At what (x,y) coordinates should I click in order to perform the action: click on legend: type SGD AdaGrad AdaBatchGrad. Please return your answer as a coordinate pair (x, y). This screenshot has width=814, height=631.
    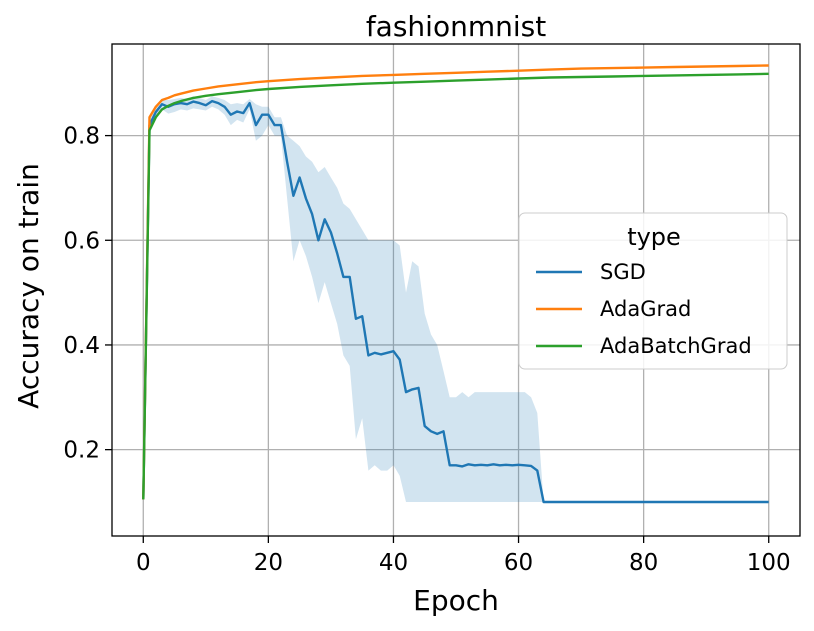
    Looking at the image, I should click on (653, 291).